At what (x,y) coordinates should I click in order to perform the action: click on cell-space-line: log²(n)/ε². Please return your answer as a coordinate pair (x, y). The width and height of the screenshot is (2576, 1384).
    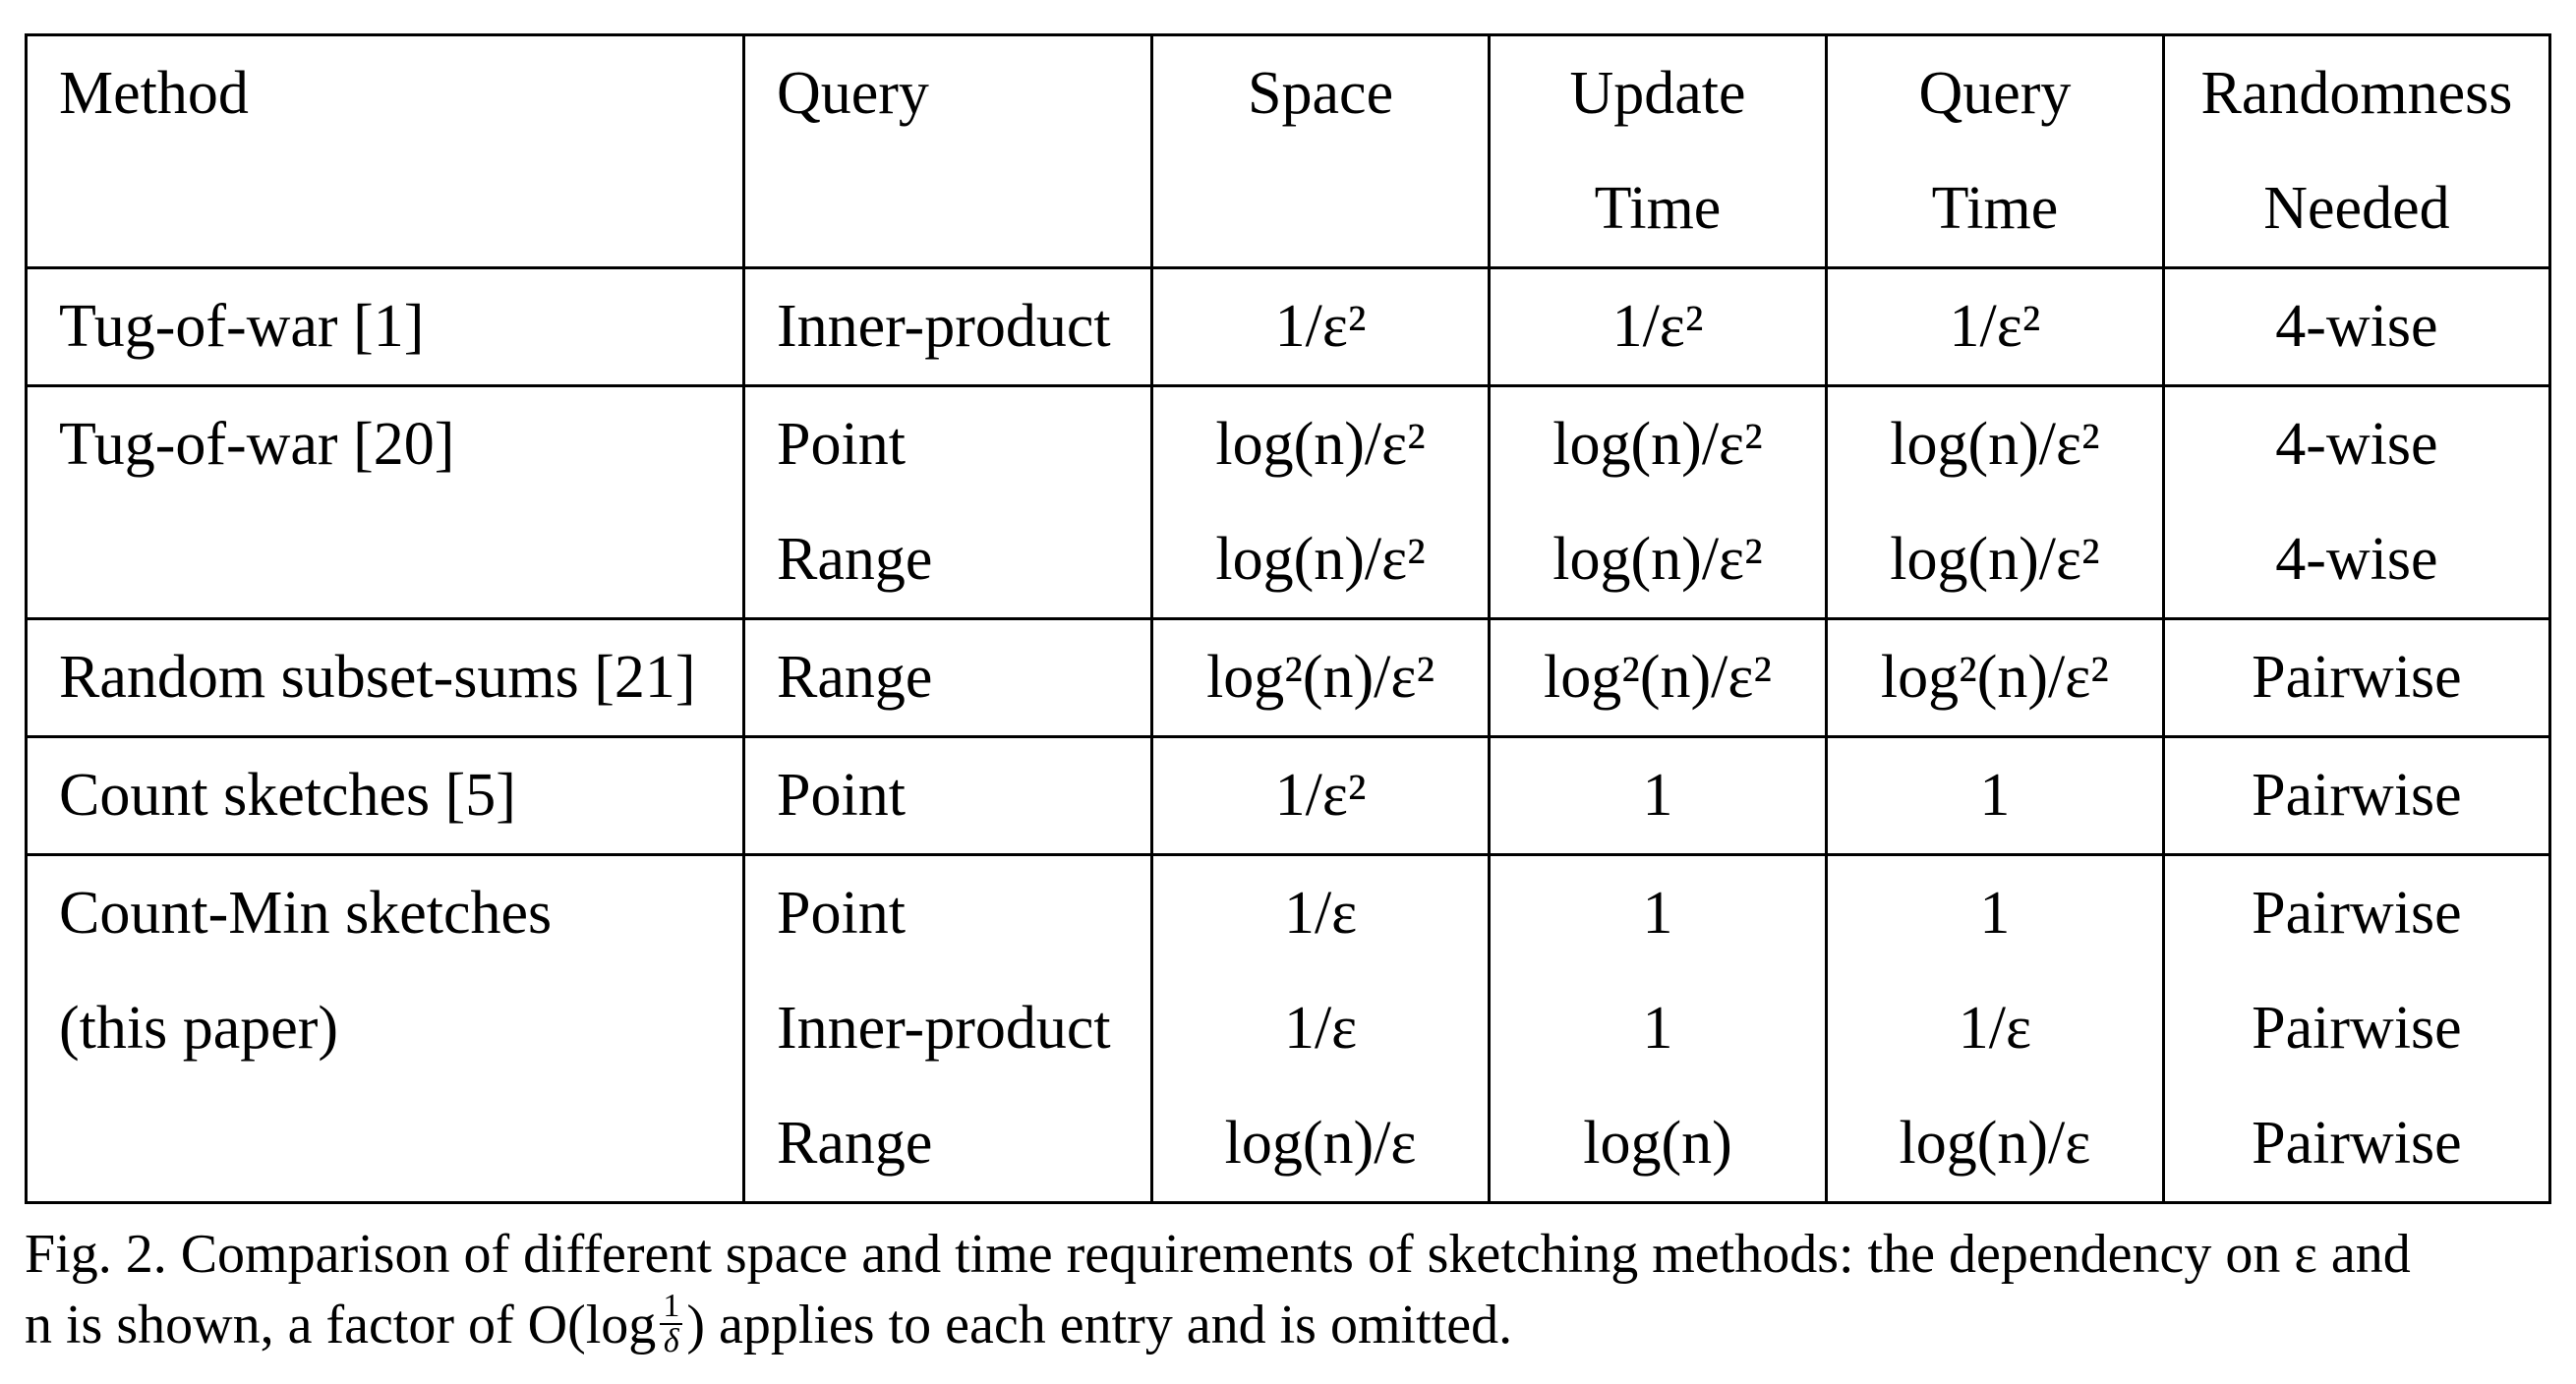
    Looking at the image, I should click on (1320, 677).